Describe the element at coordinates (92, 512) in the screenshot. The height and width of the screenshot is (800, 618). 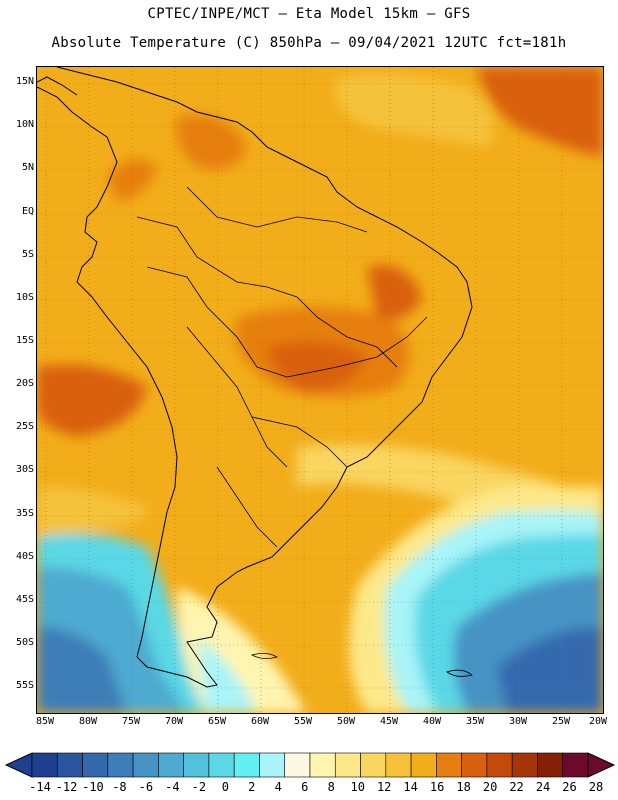
I see `yellow-band-pacific` at that location.